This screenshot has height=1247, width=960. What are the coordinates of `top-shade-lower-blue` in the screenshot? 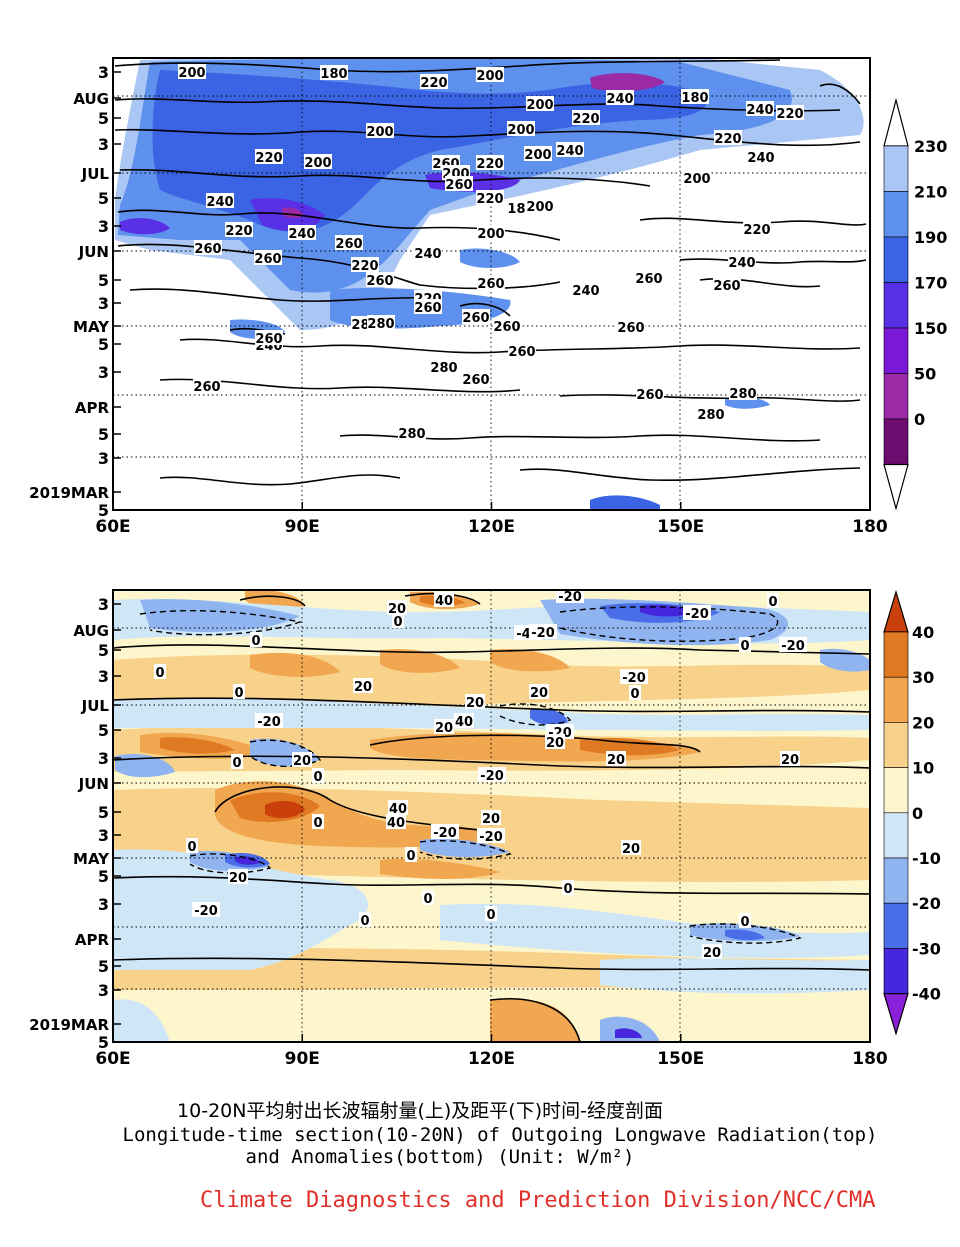 It's located at (500, 328).